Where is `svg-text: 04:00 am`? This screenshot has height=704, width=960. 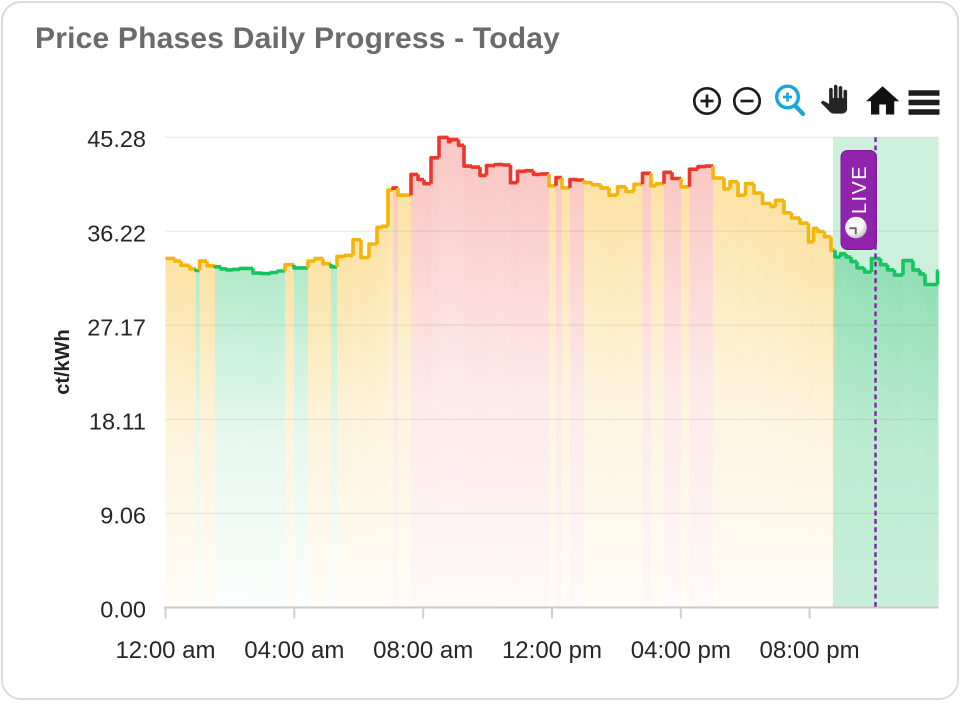
svg-text: 04:00 am is located at coordinates (294, 650).